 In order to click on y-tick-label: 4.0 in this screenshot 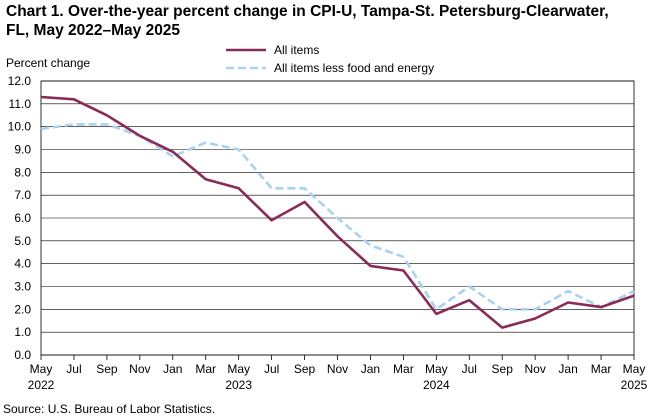, I will do `click(22, 264)`.